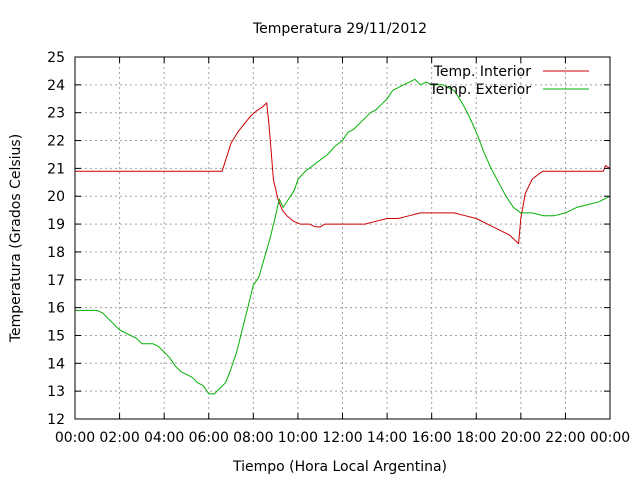 The width and height of the screenshot is (640, 480). I want to click on x-tick-label: 16:00, so click(431, 438).